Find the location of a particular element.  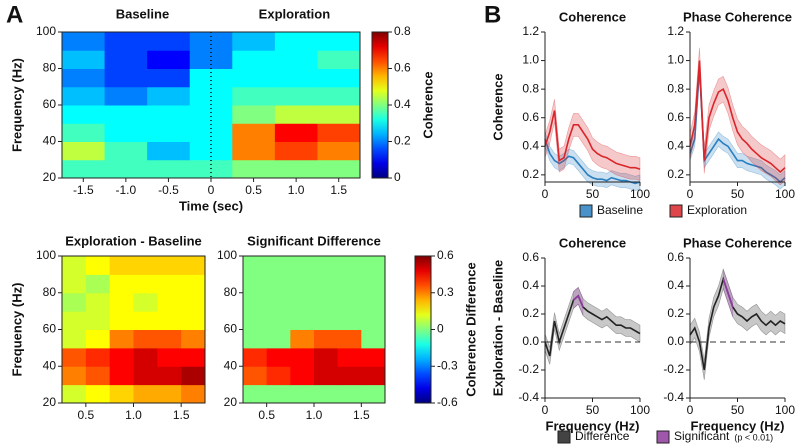

colorbar-tick-label: 0.3 is located at coordinates (445, 292).